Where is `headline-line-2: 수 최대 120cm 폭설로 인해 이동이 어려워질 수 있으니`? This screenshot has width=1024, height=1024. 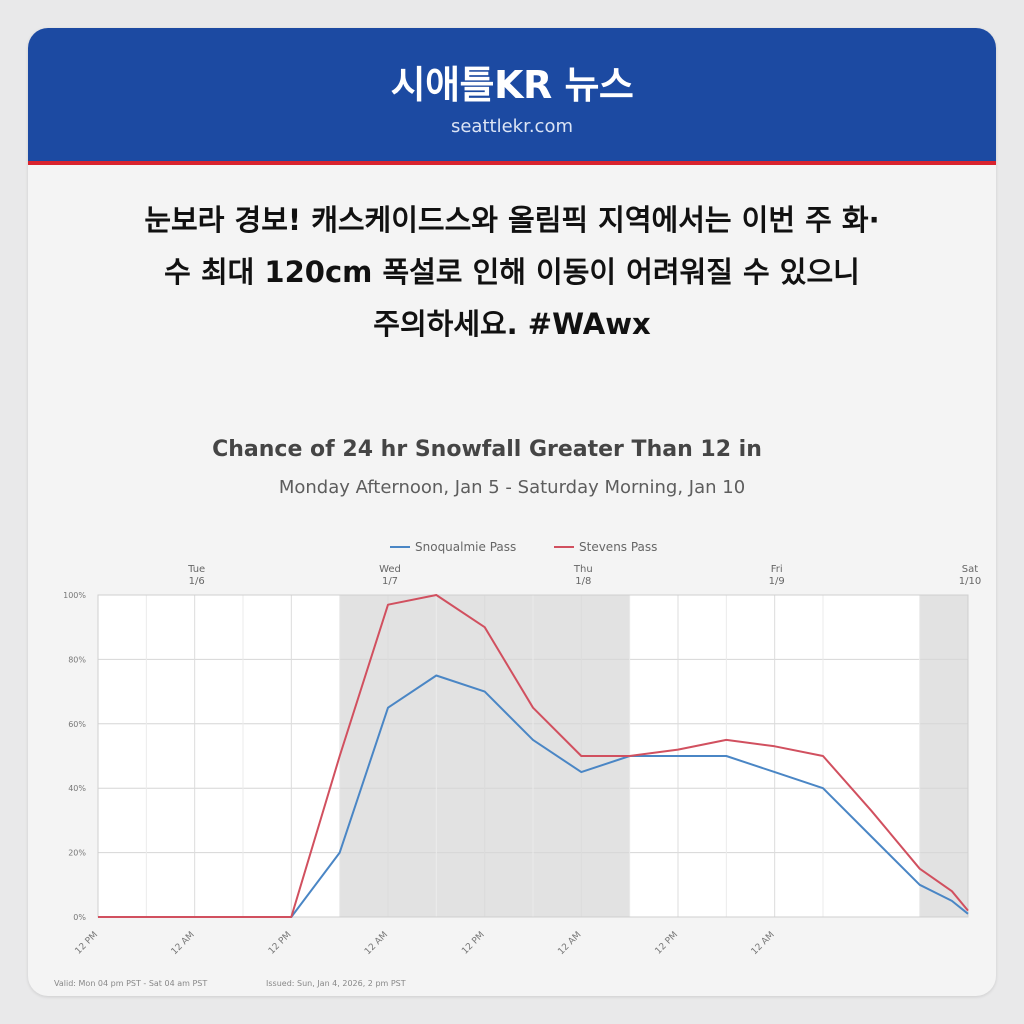
headline-line-2: 수 최대 120cm 폭설로 인해 이동이 어려워질 수 있으니 is located at coordinates (512, 272).